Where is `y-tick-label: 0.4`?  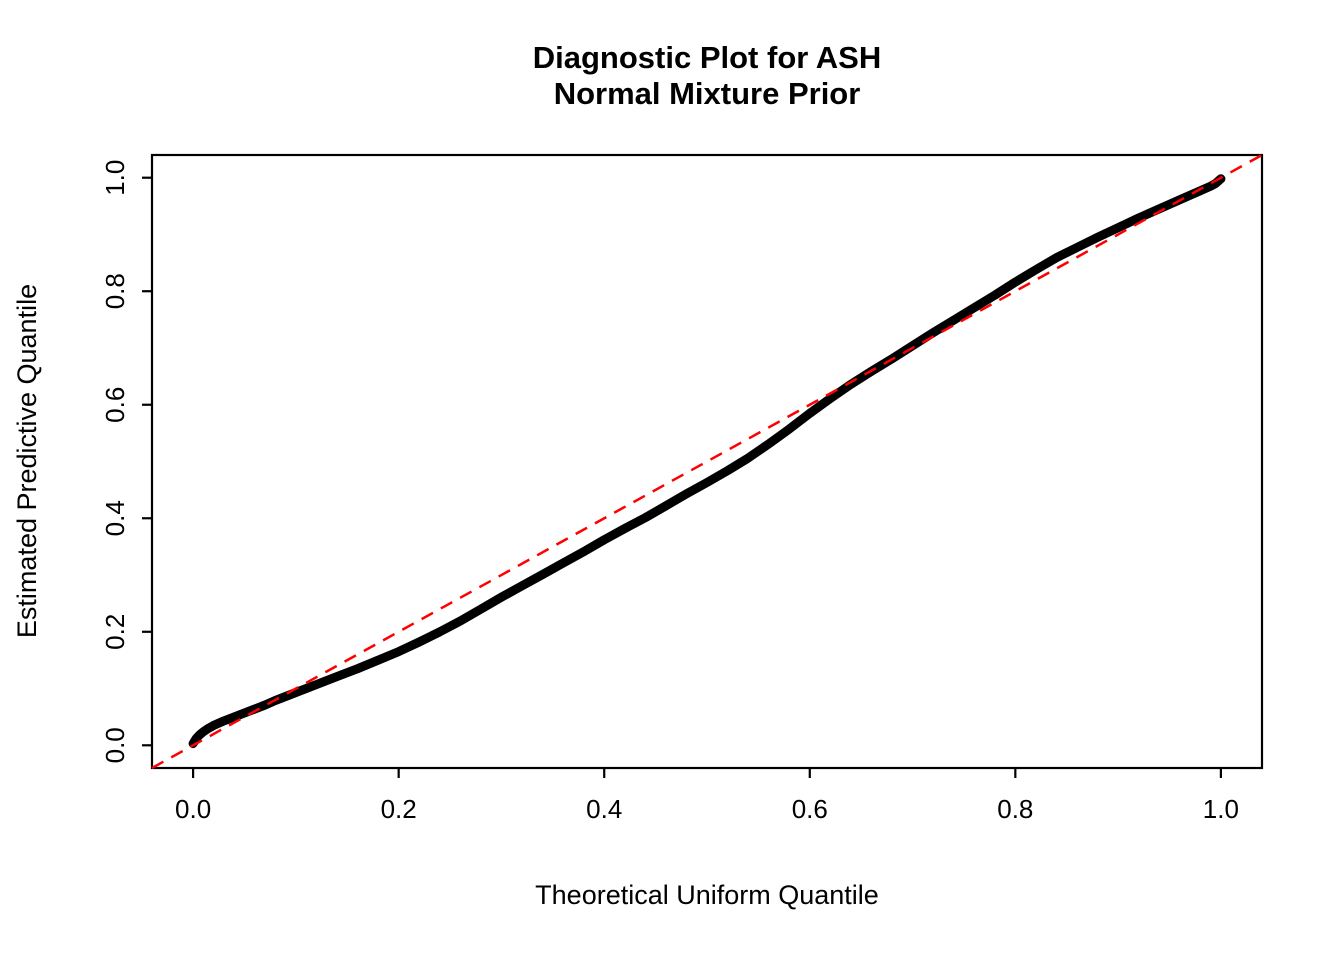 y-tick-label: 0.4 is located at coordinates (115, 518).